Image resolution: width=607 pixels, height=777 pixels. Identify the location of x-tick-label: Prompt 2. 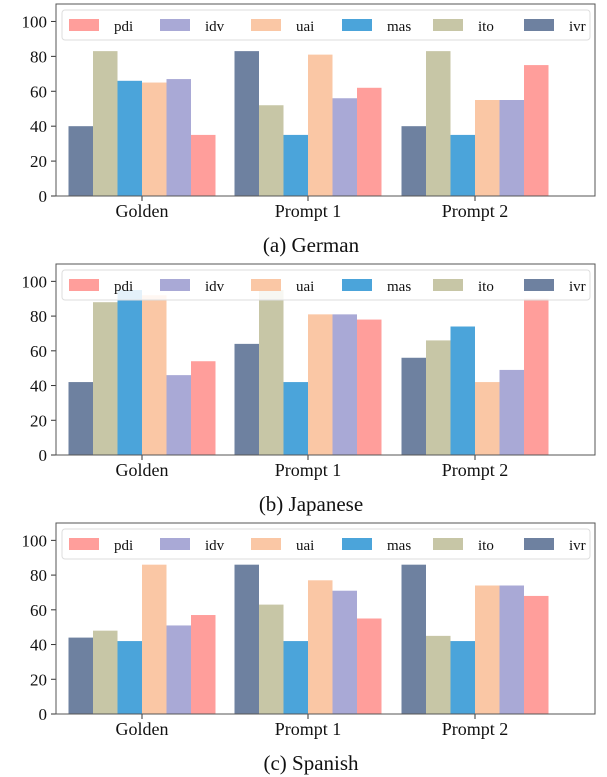
(475, 470).